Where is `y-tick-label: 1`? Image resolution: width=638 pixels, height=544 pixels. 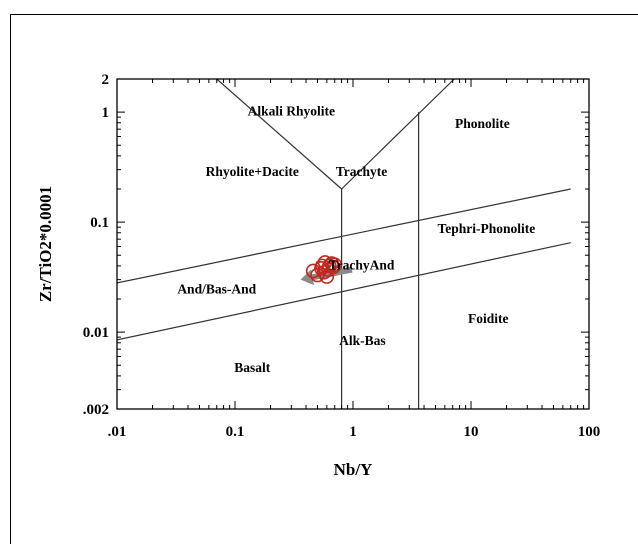 y-tick-label: 1 is located at coordinates (106, 113).